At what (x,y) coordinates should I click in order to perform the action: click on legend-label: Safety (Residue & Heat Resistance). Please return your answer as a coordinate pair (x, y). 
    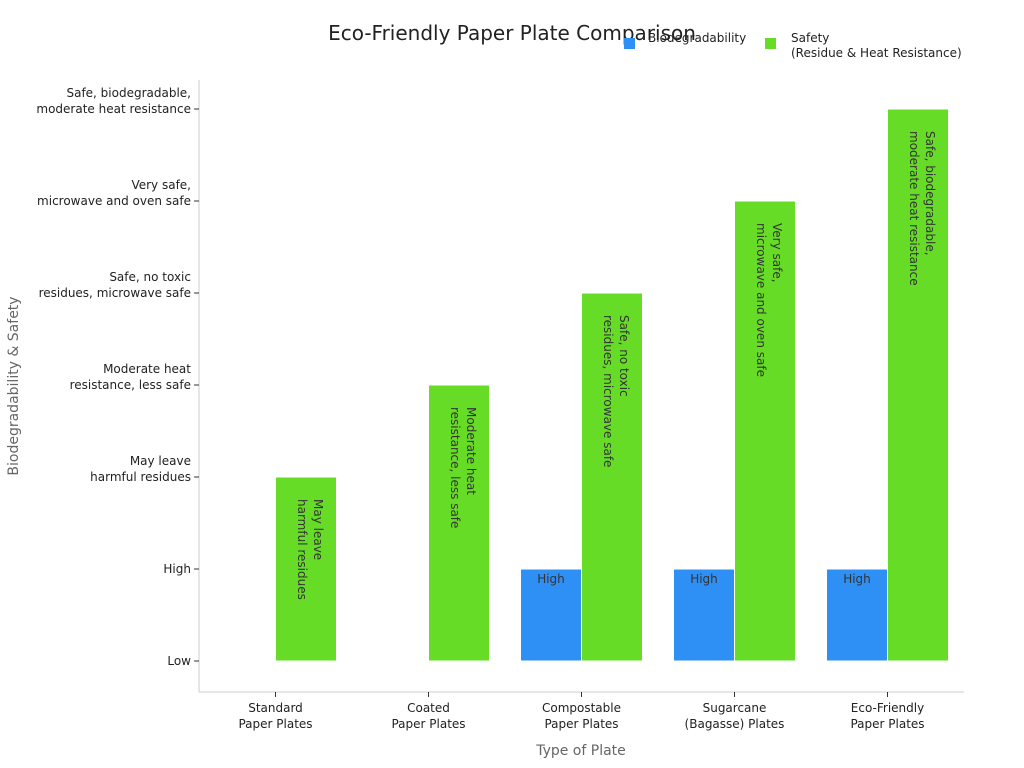
    Looking at the image, I should click on (876, 45).